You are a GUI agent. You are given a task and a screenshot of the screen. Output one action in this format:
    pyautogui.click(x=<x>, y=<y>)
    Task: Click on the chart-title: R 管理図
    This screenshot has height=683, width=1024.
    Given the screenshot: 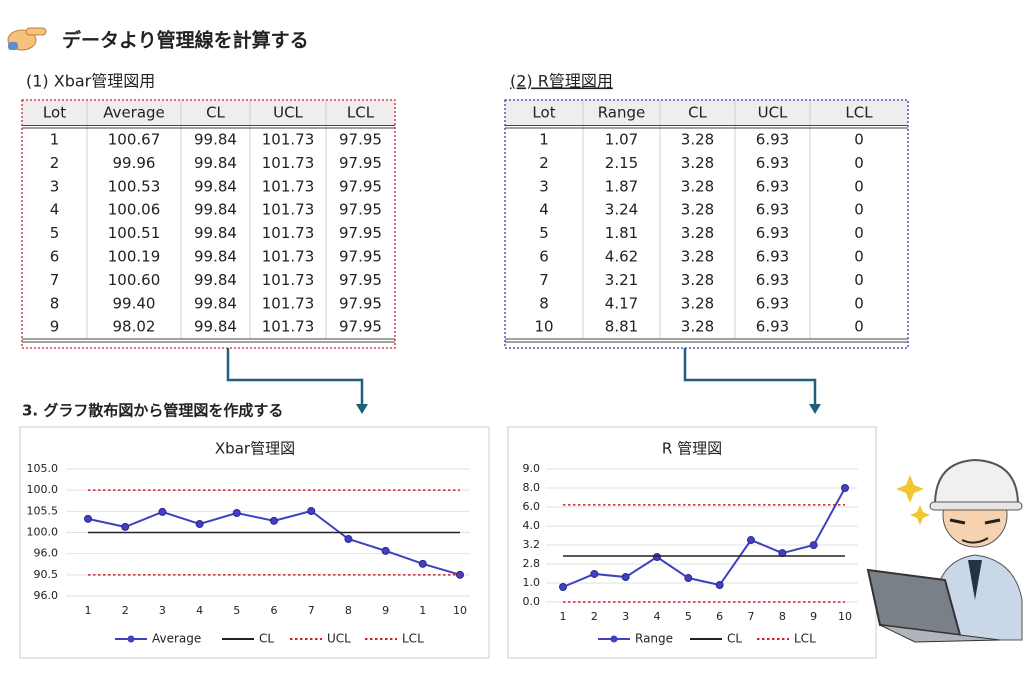 What is the action you would take?
    pyautogui.click(x=692, y=449)
    